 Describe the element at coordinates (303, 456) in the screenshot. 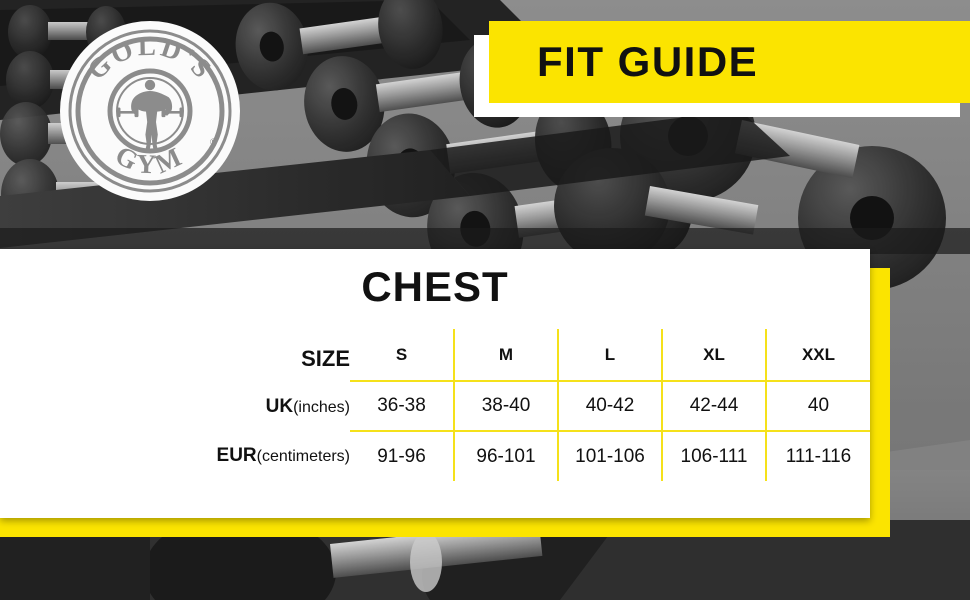

I see `row-label-eur-note: (centimeters)` at that location.